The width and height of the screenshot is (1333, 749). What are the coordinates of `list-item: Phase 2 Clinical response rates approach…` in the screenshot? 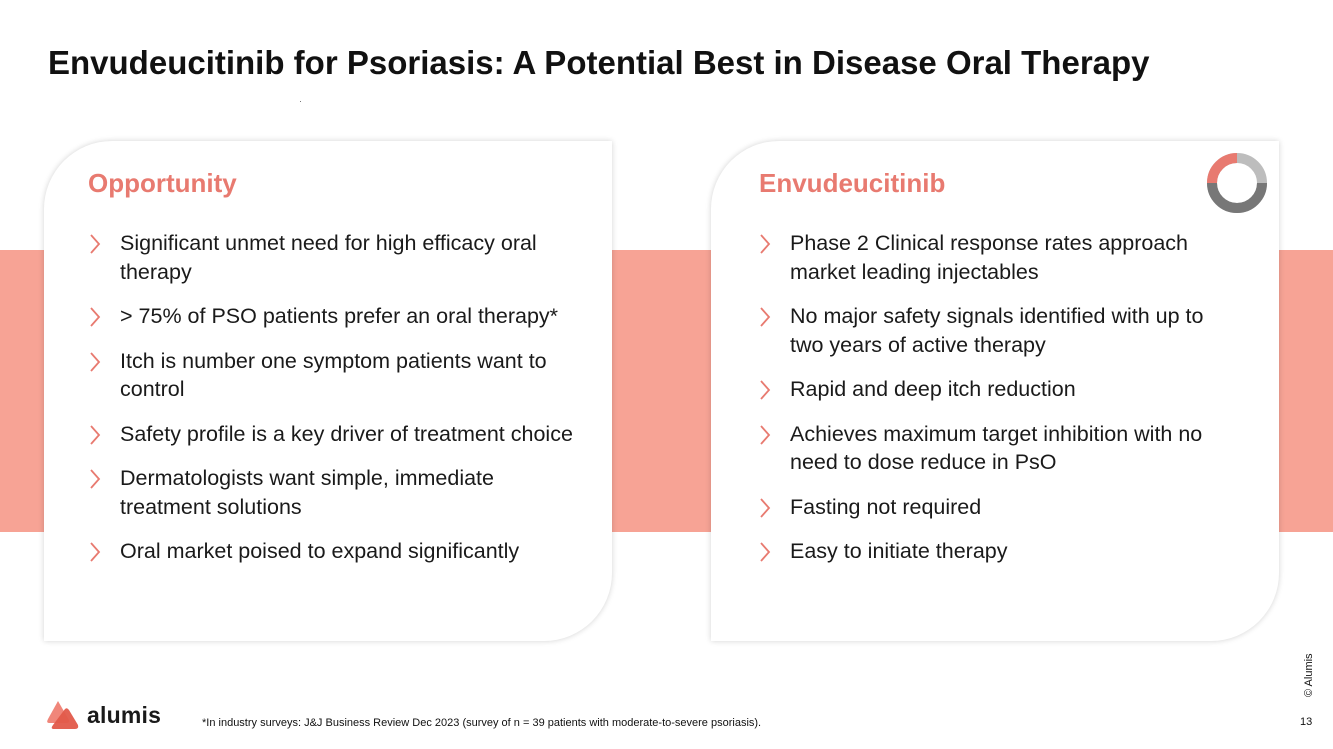 It's located at (995, 257).